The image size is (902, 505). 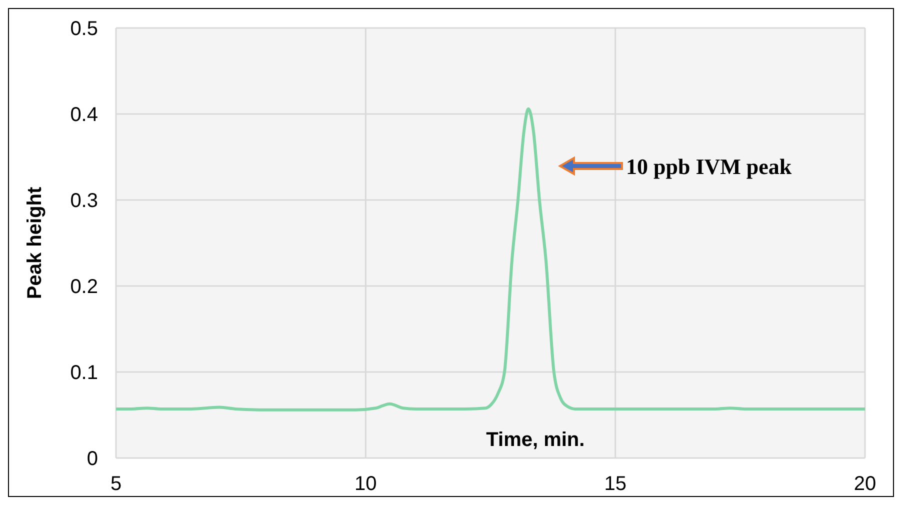 I want to click on y-tick-label: 0, so click(x=92, y=459).